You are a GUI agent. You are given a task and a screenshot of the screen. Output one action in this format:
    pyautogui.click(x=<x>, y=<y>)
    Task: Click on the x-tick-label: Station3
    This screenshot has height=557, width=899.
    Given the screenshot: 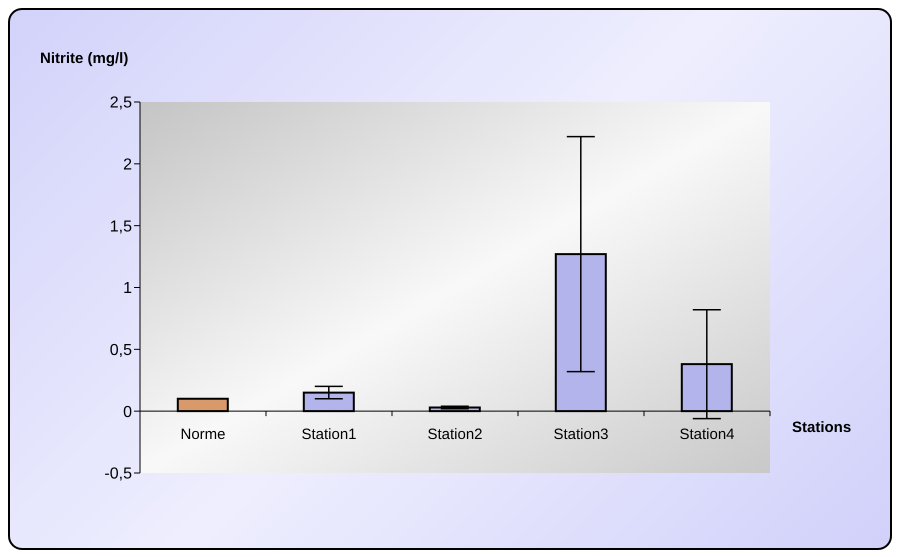 What is the action you would take?
    pyautogui.click(x=581, y=435)
    